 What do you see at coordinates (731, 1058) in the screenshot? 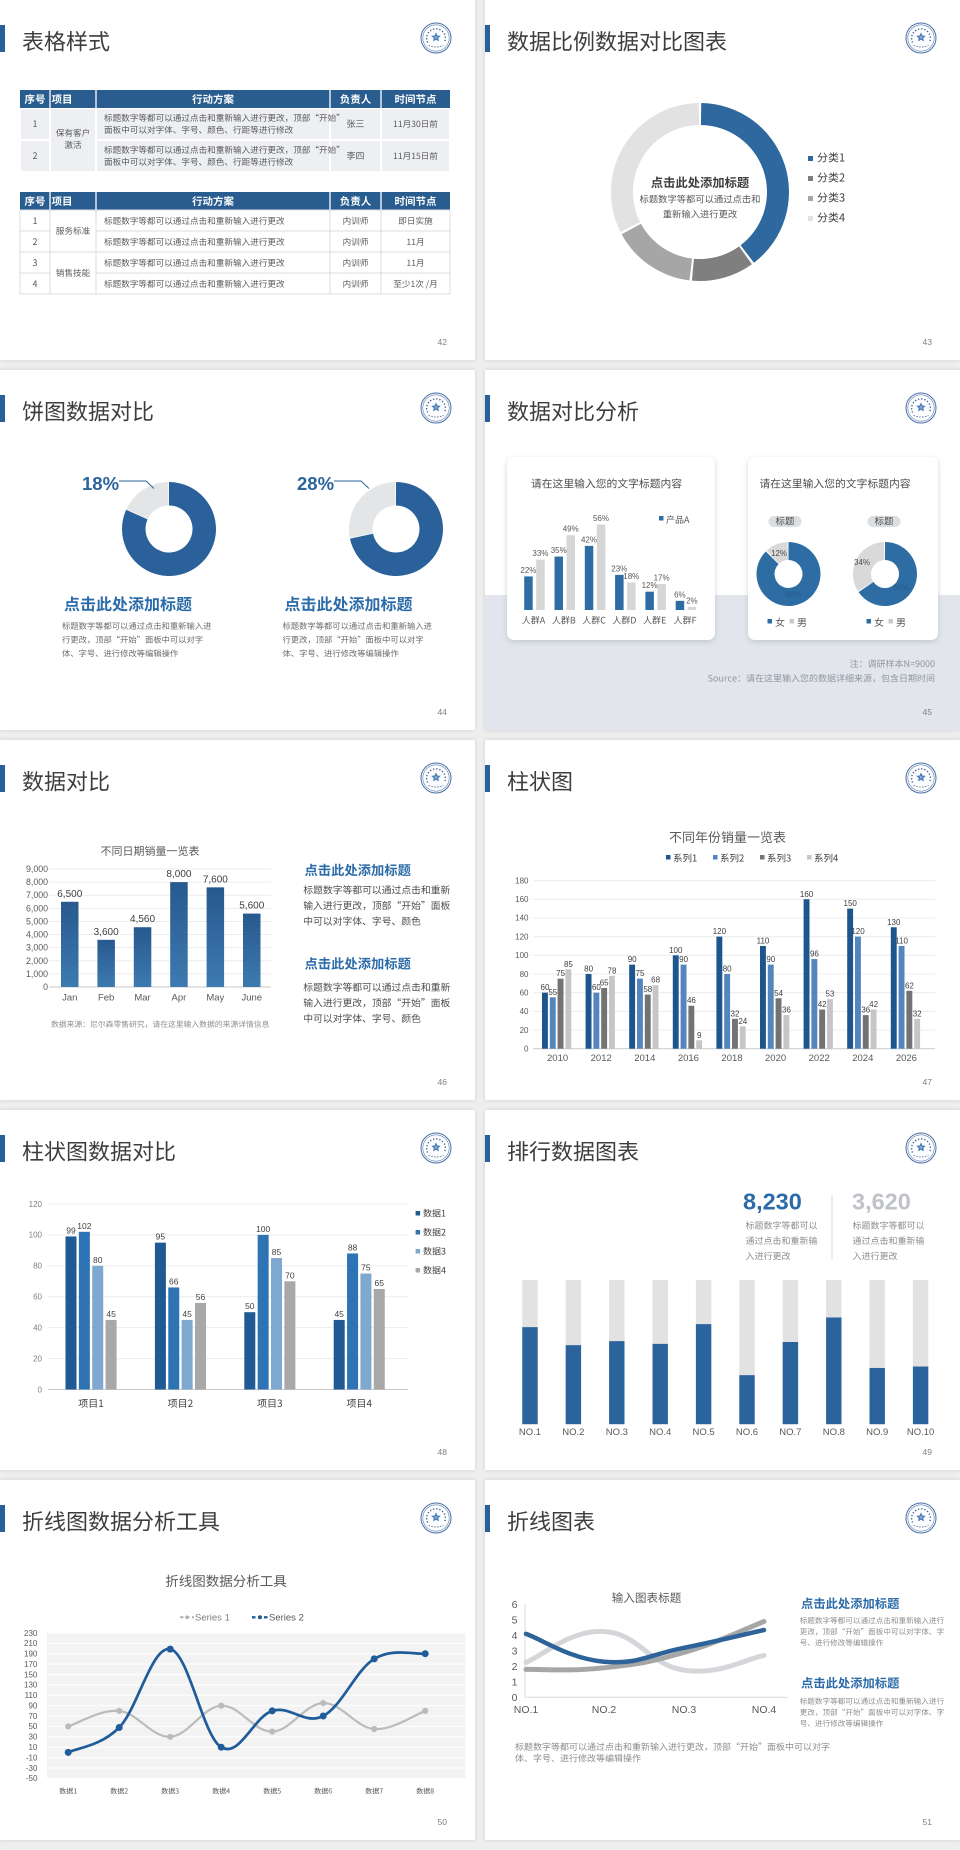
I see `svg-text: 2018` at bounding box center [731, 1058].